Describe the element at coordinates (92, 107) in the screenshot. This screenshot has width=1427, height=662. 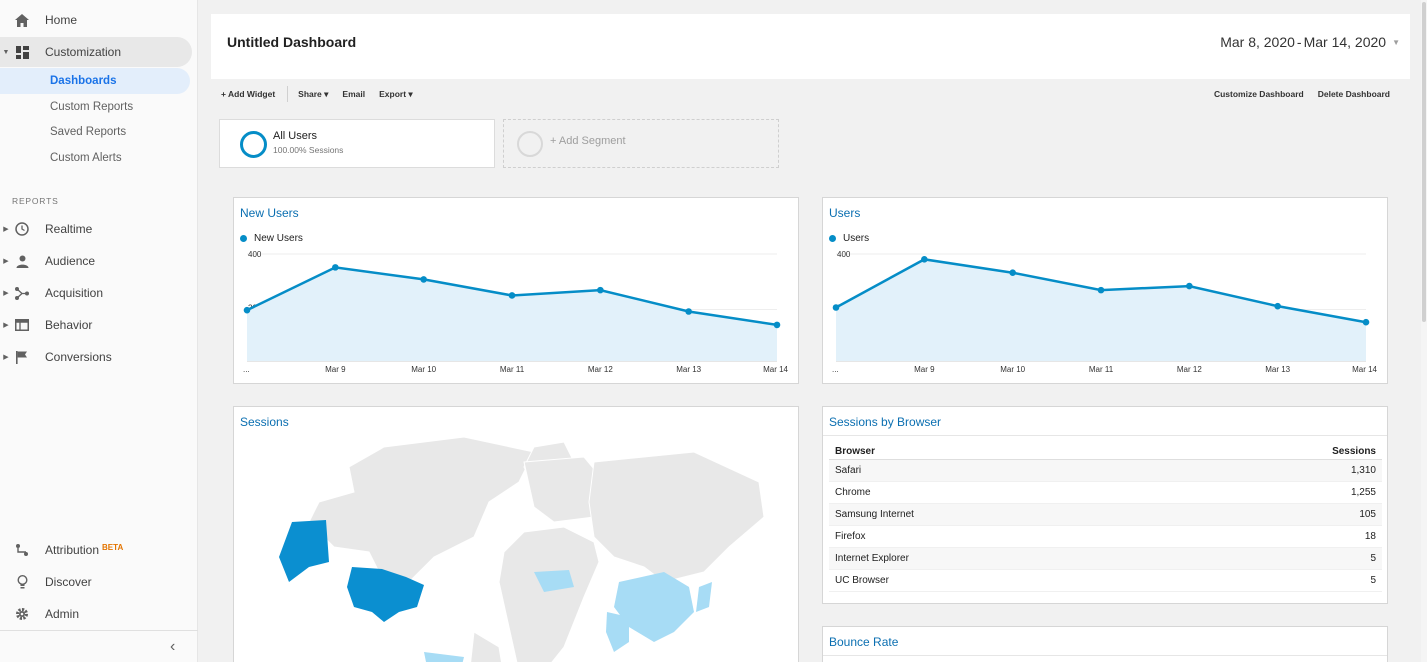
I see `sidebar-item-custom-reports: Custom Reports` at that location.